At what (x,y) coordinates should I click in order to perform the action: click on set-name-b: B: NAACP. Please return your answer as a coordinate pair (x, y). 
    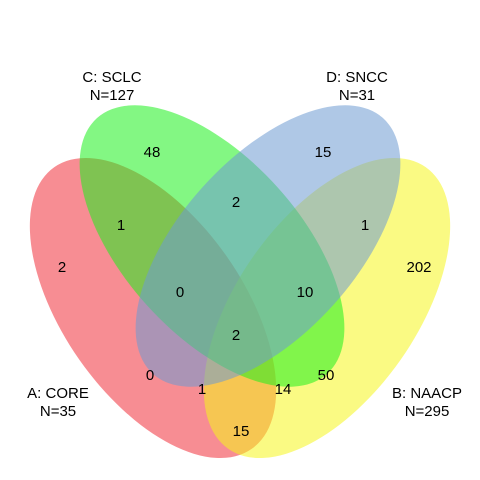
    Looking at the image, I should click on (427, 393).